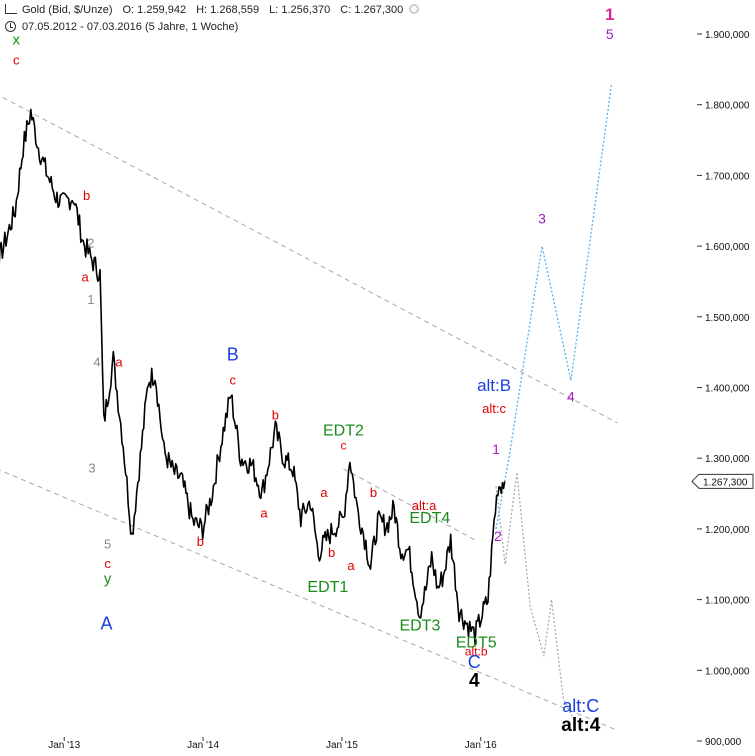 The width and height of the screenshot is (755, 756). What do you see at coordinates (327, 587) in the screenshot?
I see `wave-label: EDT1` at bounding box center [327, 587].